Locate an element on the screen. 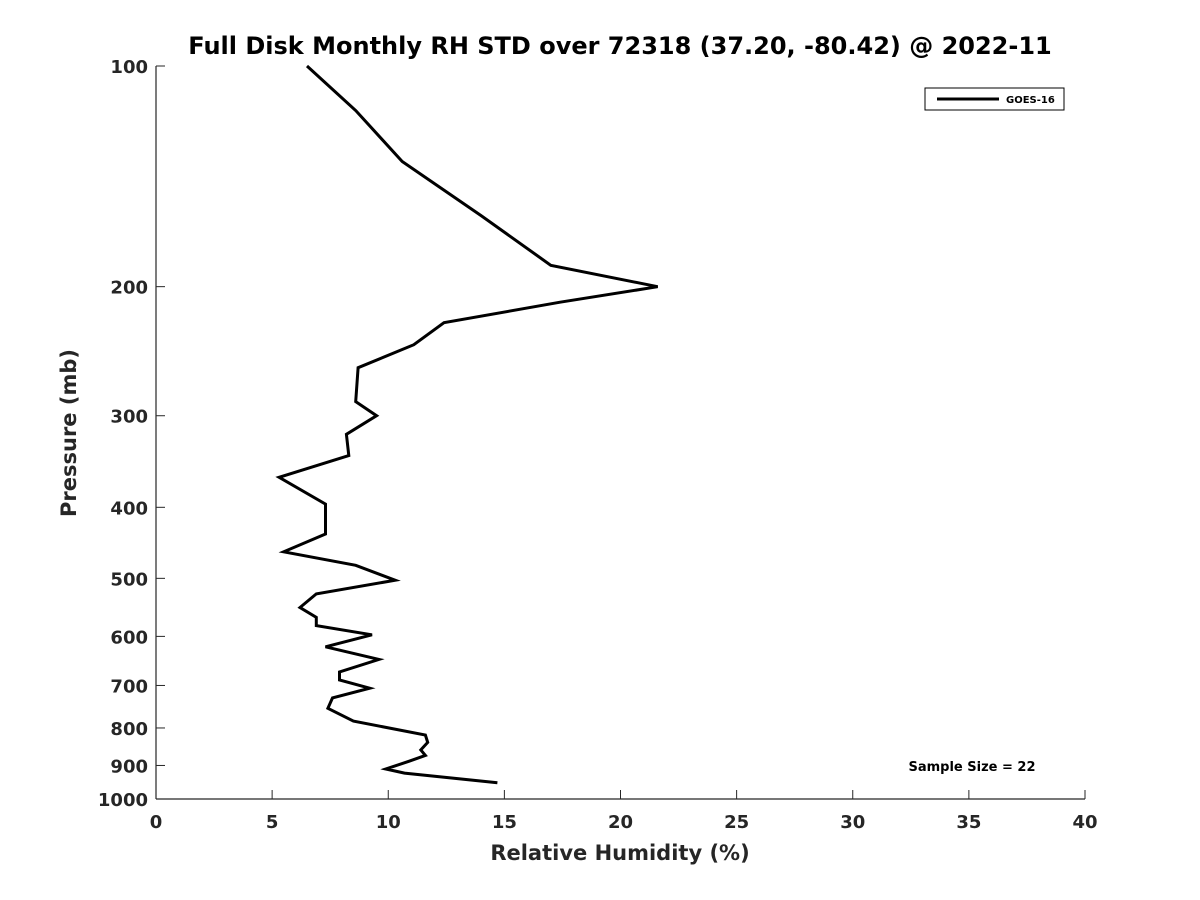  y-tick-label: 900 is located at coordinates (129, 766).